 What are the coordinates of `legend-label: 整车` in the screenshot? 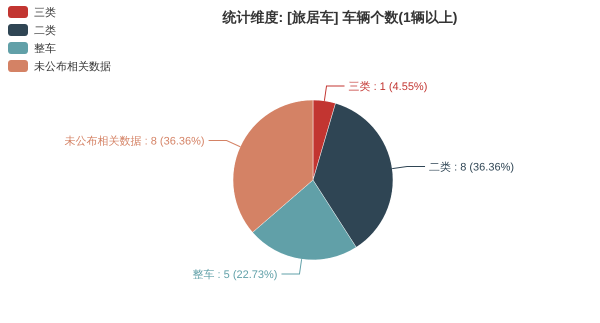 It's located at (45, 48).